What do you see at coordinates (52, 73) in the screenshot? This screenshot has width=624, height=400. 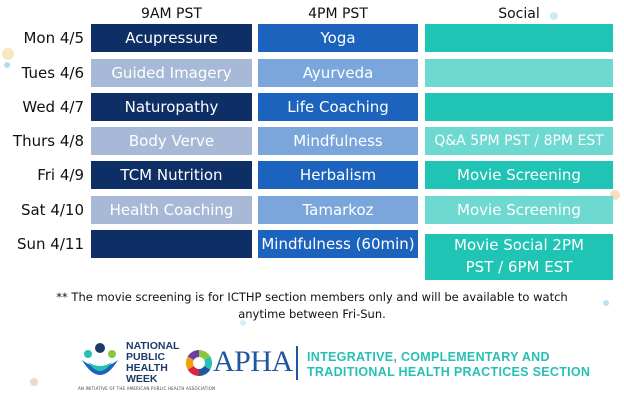 I see `day-label: Tues 4/6` at bounding box center [52, 73].